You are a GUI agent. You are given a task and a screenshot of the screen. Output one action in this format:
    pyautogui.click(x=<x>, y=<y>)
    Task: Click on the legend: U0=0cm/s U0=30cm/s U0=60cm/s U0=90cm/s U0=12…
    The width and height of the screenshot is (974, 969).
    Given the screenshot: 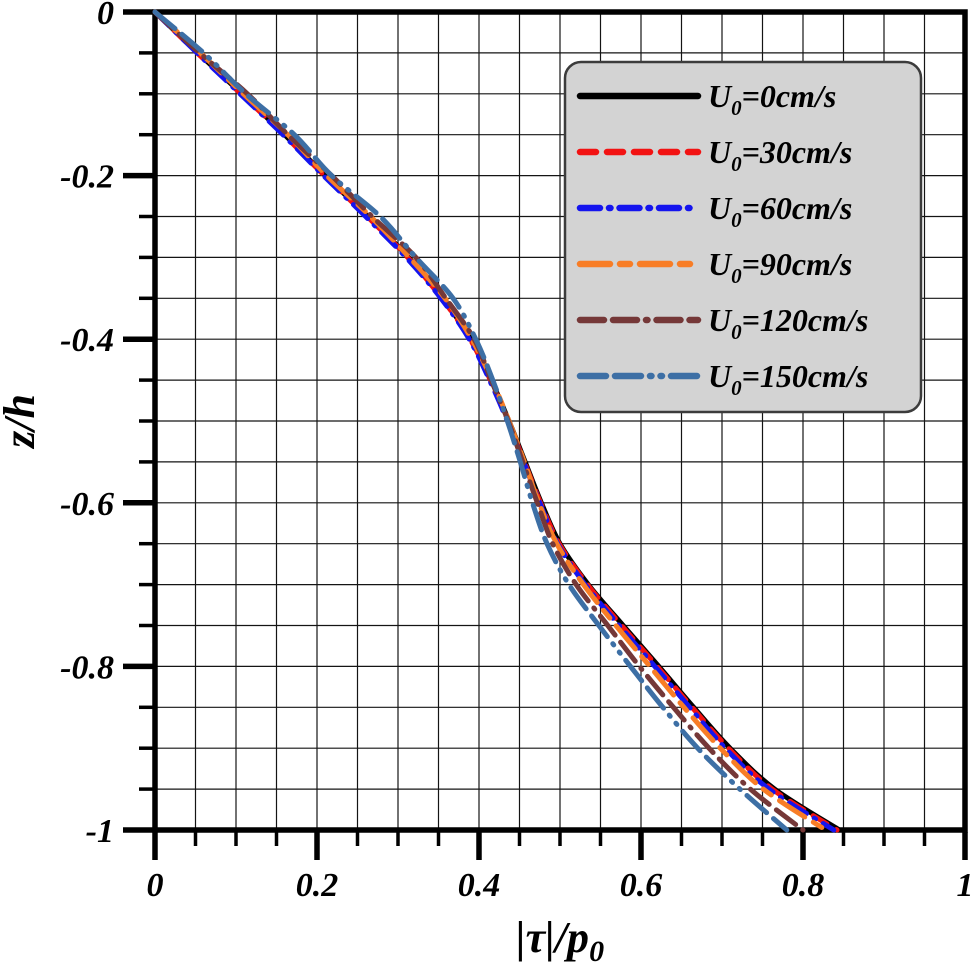 What is the action you would take?
    pyautogui.click(x=743, y=237)
    